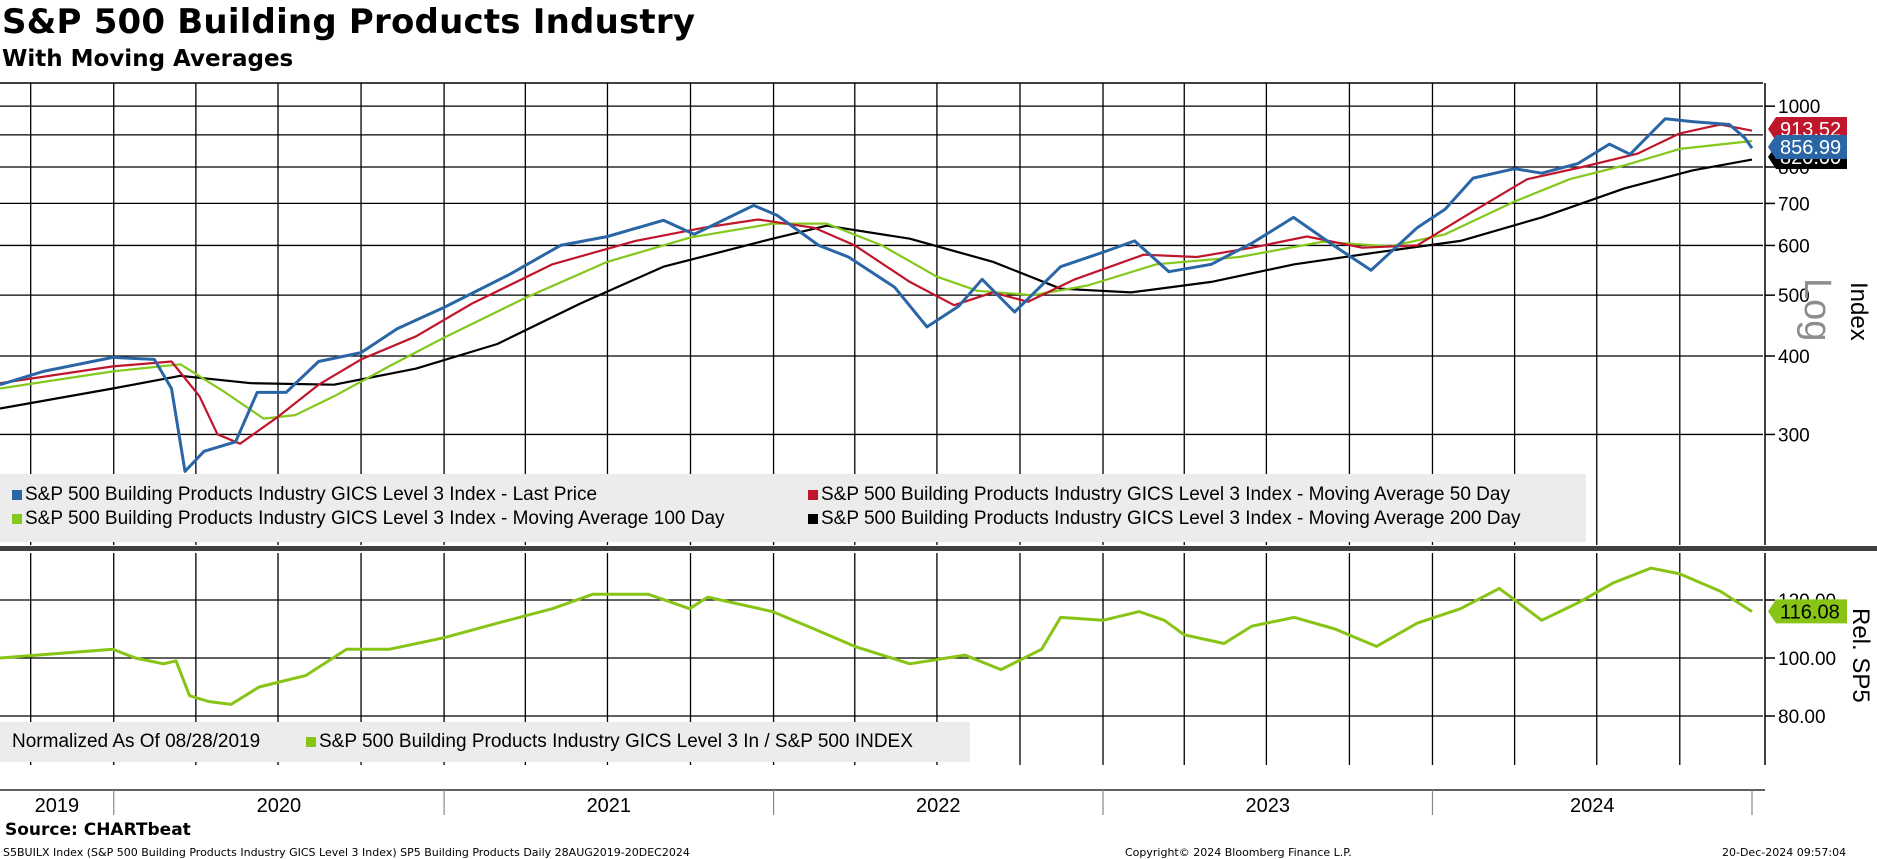 The height and width of the screenshot is (859, 1877). I want to click on last-price-value-tag-bg, so click(1807, 147).